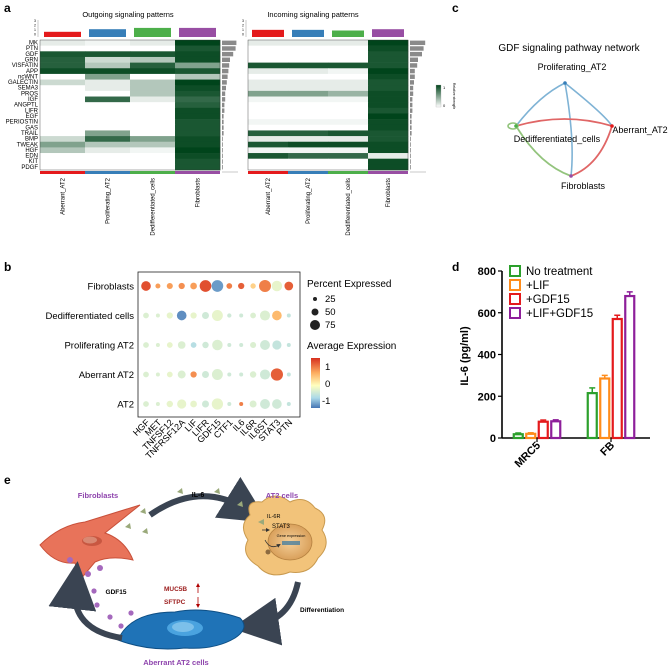  Describe the element at coordinates (85, 601) in the screenshot. I see `gdf15-arrow` at that location.